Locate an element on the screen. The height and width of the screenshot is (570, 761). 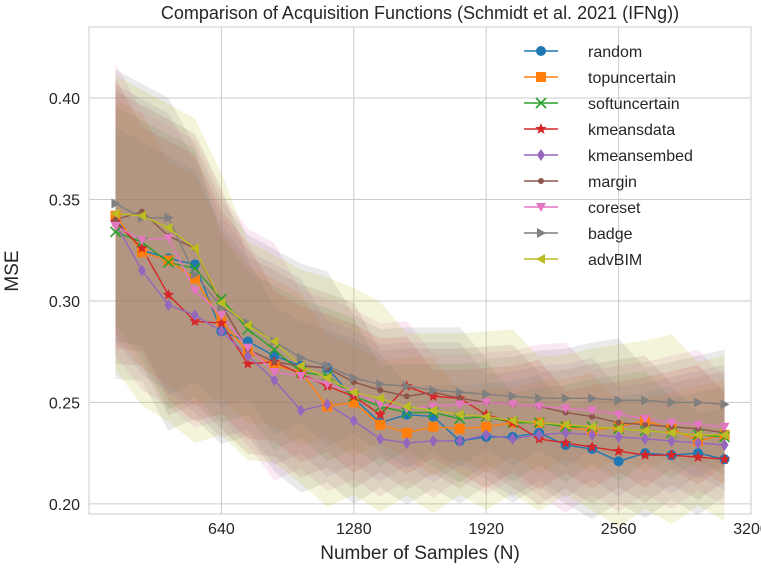
legend-marker-topuncertain is located at coordinates (541, 77).